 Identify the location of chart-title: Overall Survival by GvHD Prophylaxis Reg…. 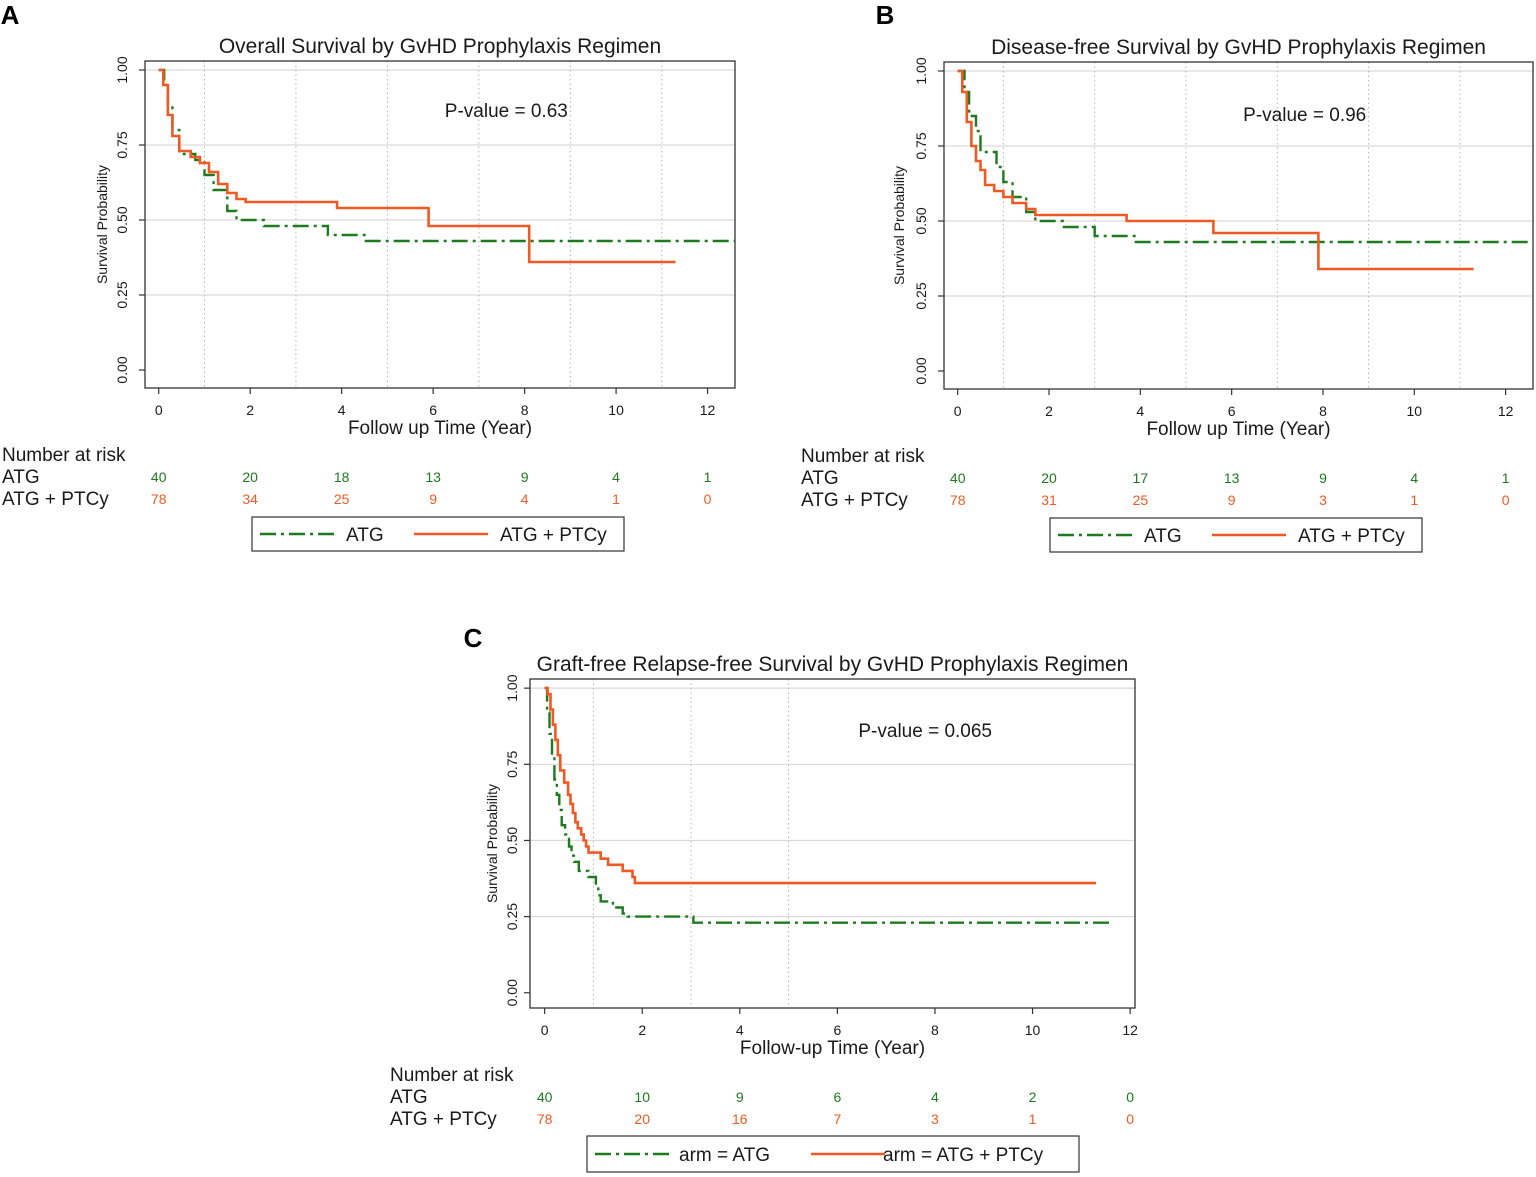
(440, 46).